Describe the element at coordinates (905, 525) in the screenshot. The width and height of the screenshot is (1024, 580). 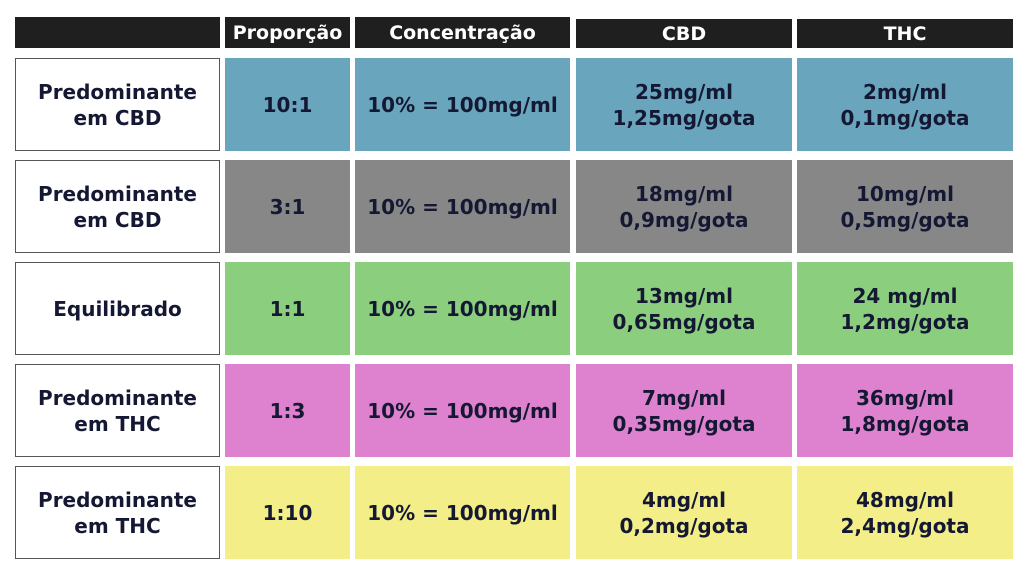
I see `thc-cell-text: 2,4mg/gota` at that location.